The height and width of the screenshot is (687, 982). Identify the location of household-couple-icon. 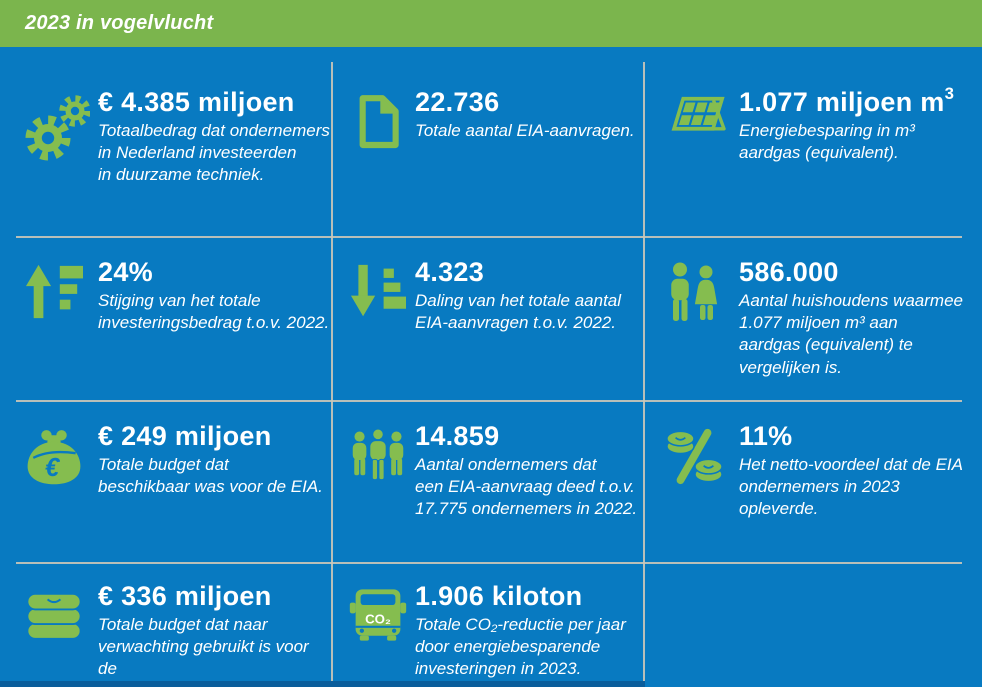
(694, 290).